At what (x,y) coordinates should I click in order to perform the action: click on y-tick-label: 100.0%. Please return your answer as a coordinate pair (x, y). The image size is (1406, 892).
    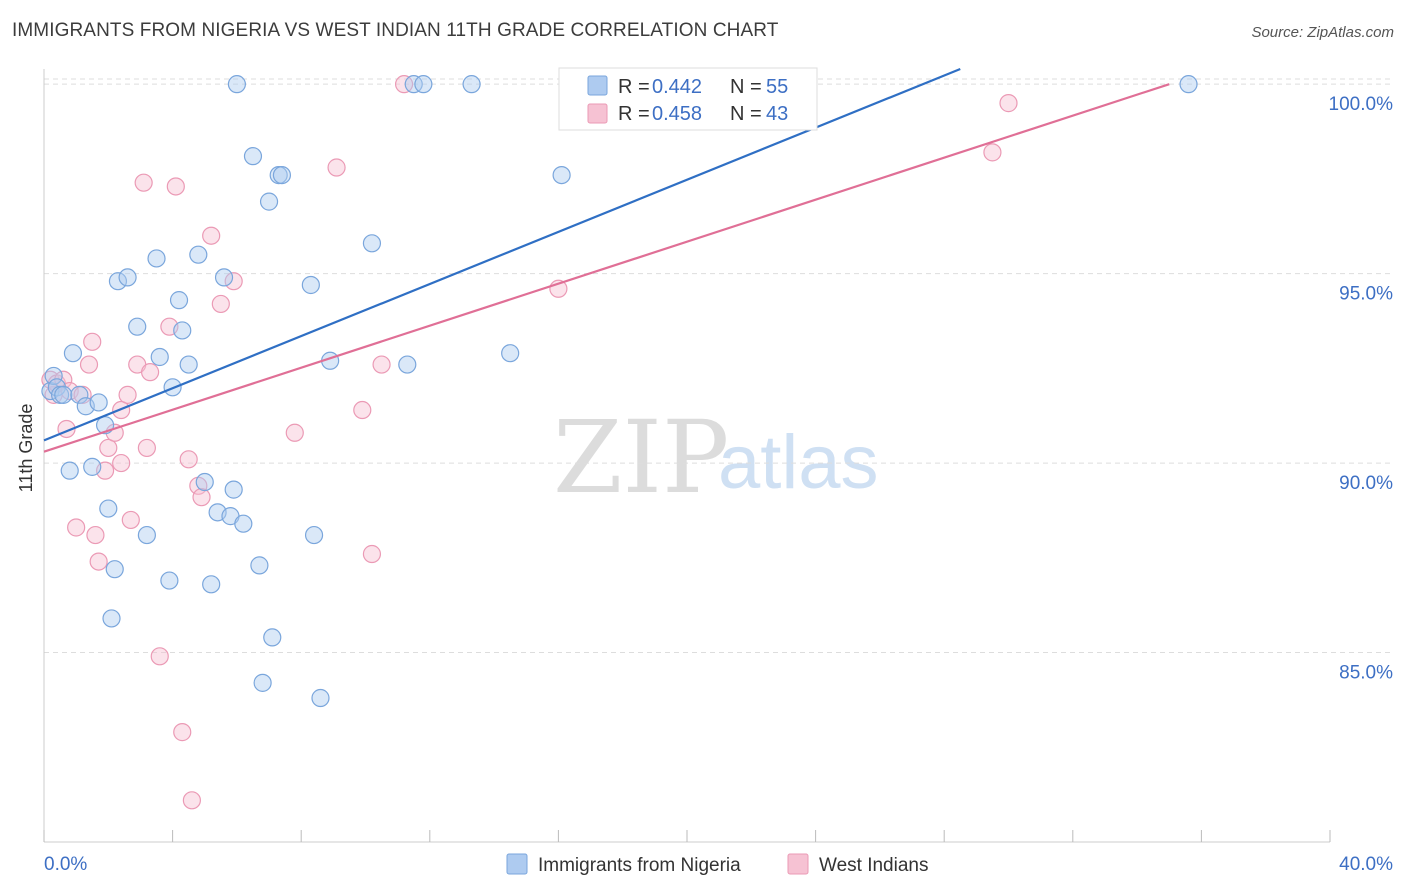
    Looking at the image, I should click on (1361, 104).